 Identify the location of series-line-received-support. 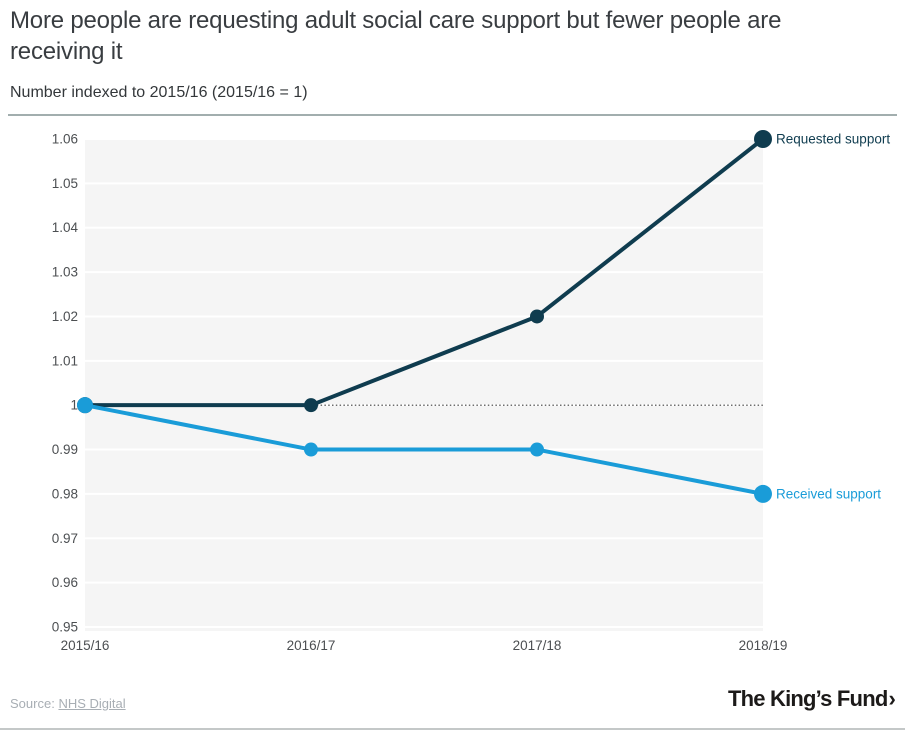
(424, 449).